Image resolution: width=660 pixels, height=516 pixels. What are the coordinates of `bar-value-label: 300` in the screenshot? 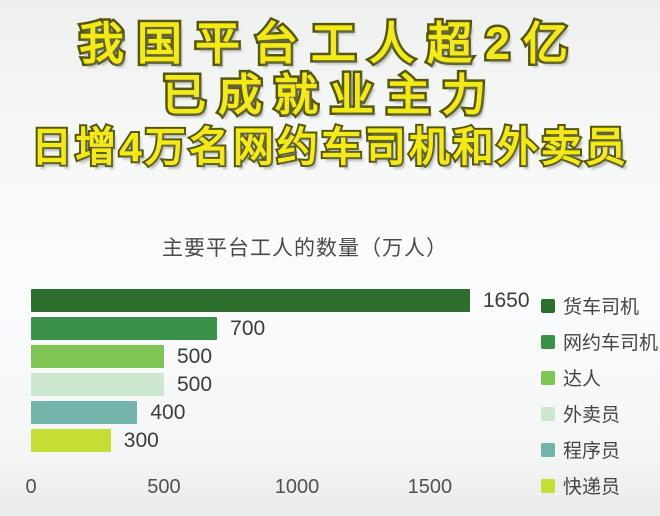 It's located at (141, 440).